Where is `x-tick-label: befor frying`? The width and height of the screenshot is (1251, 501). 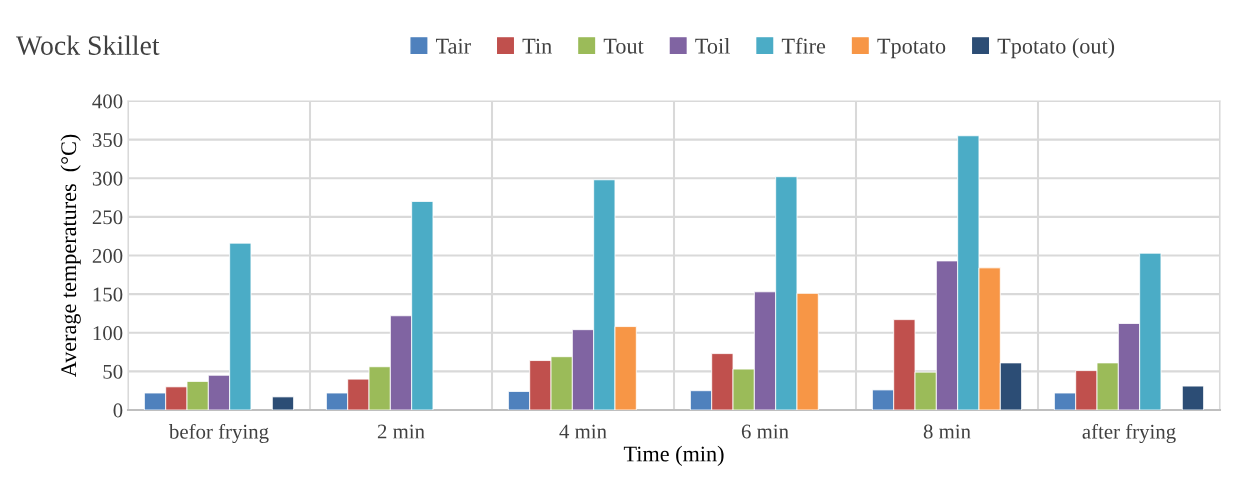 x-tick-label: befor frying is located at coordinates (218, 433).